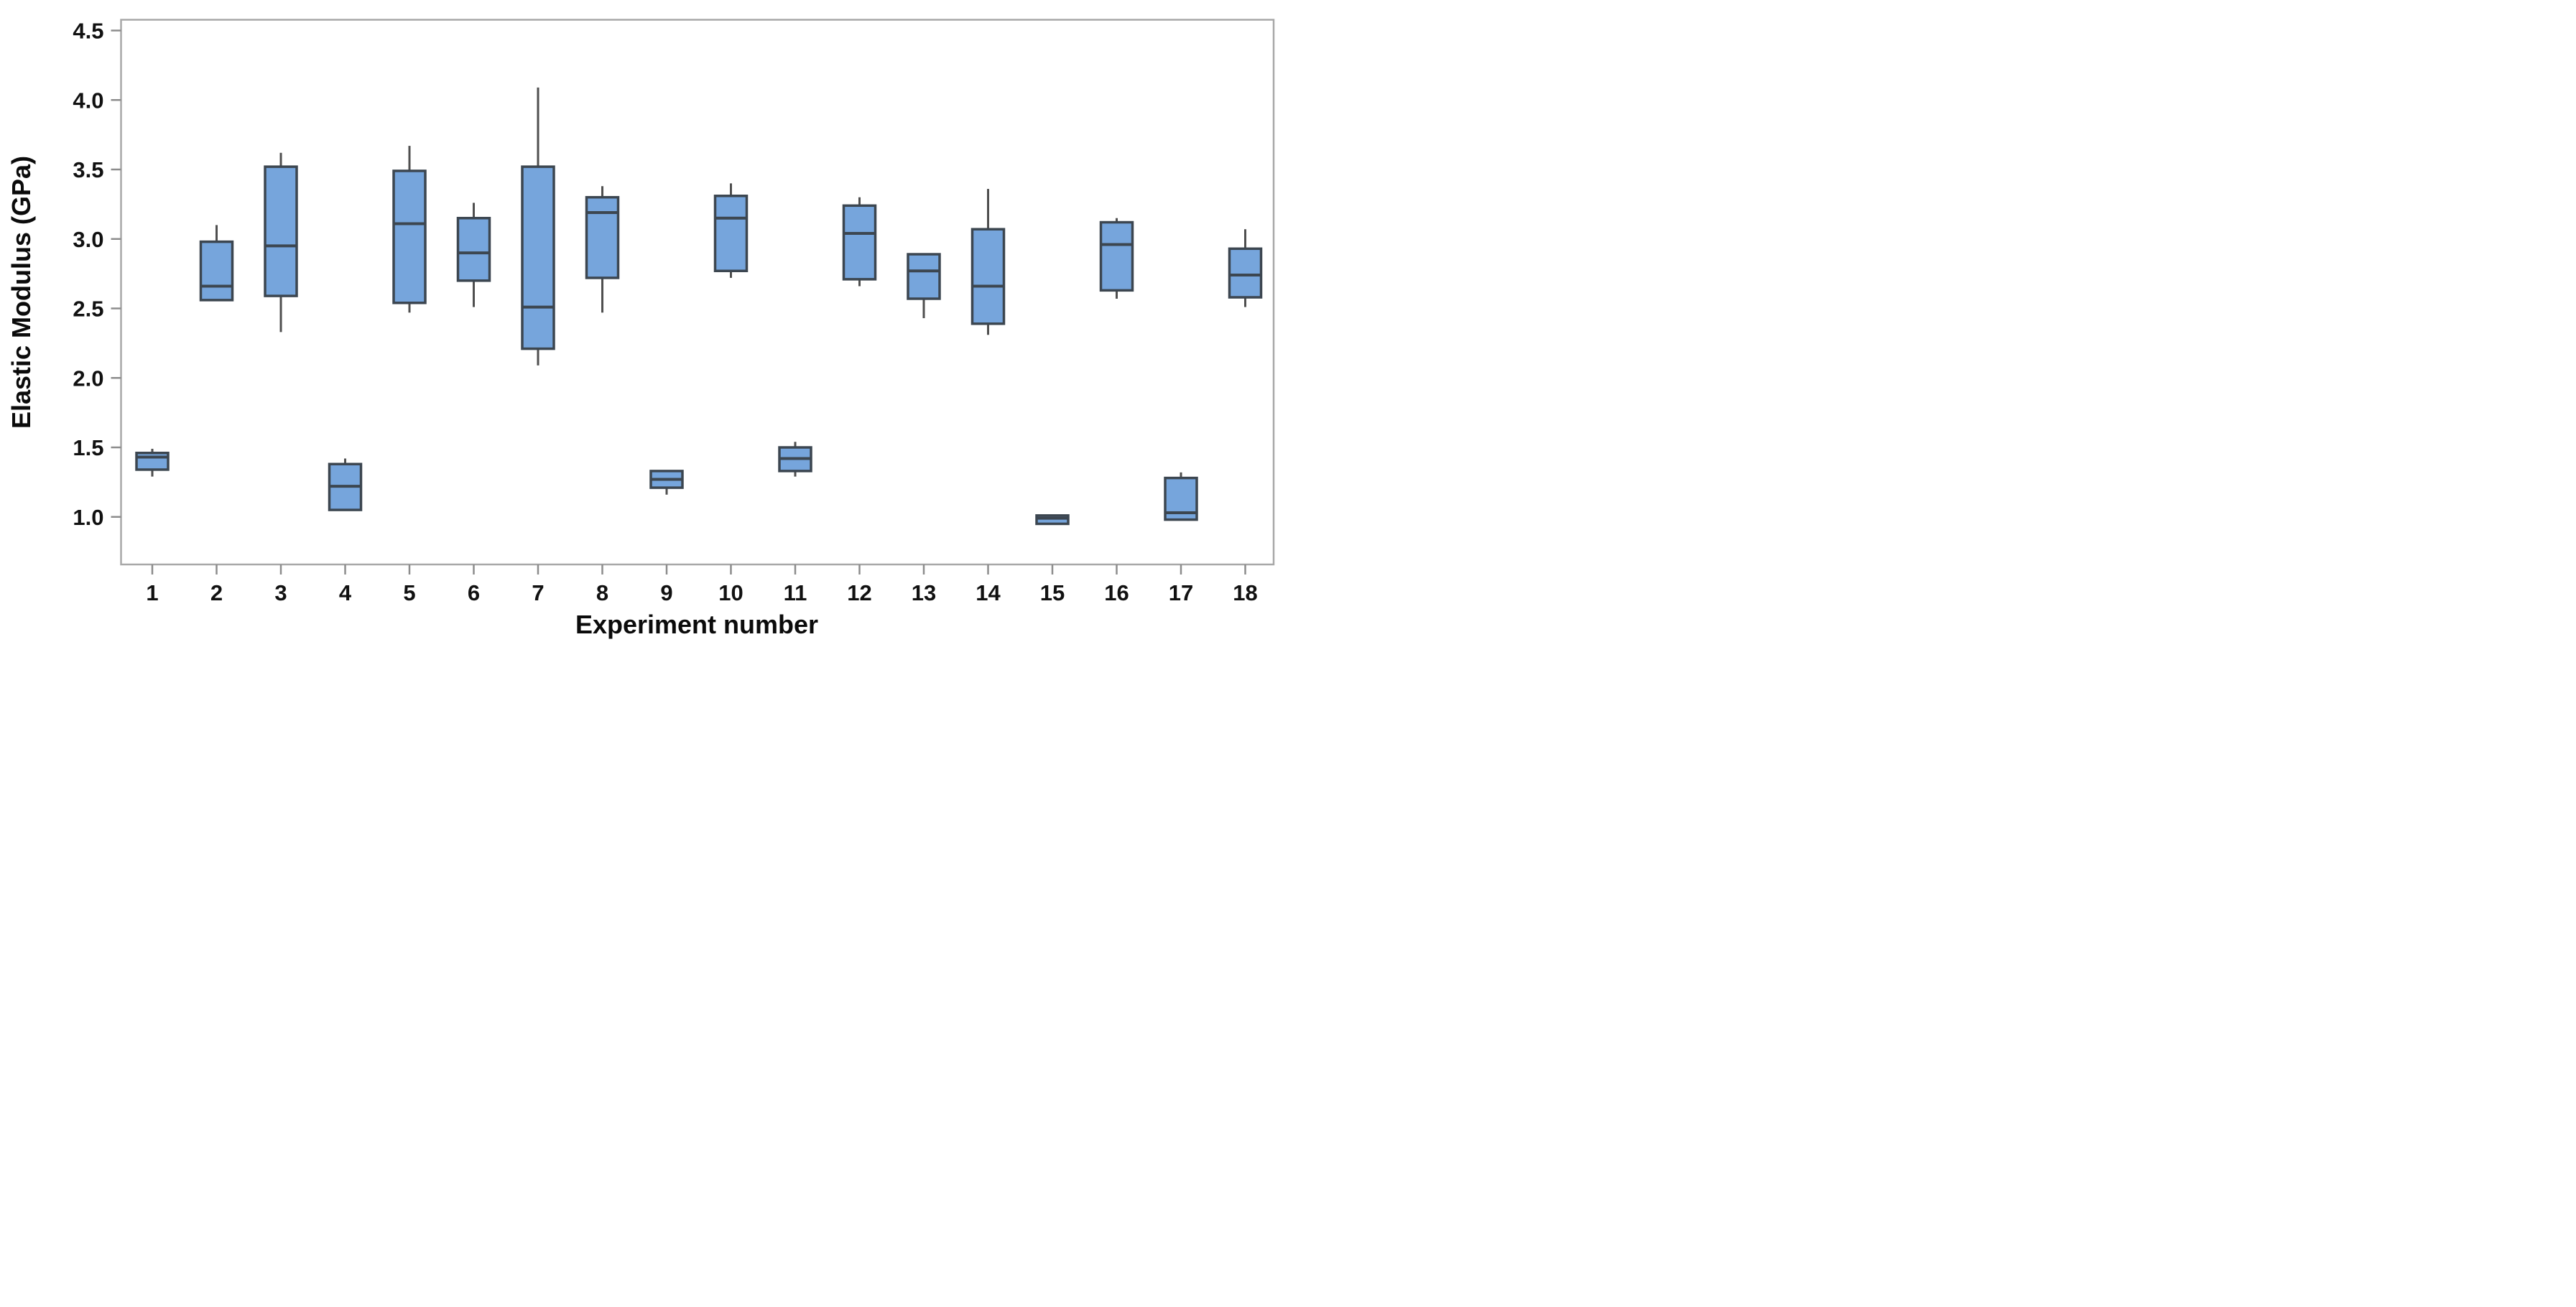 The image size is (2576, 1307). What do you see at coordinates (859, 592) in the screenshot?
I see `x-tick-label: 12` at bounding box center [859, 592].